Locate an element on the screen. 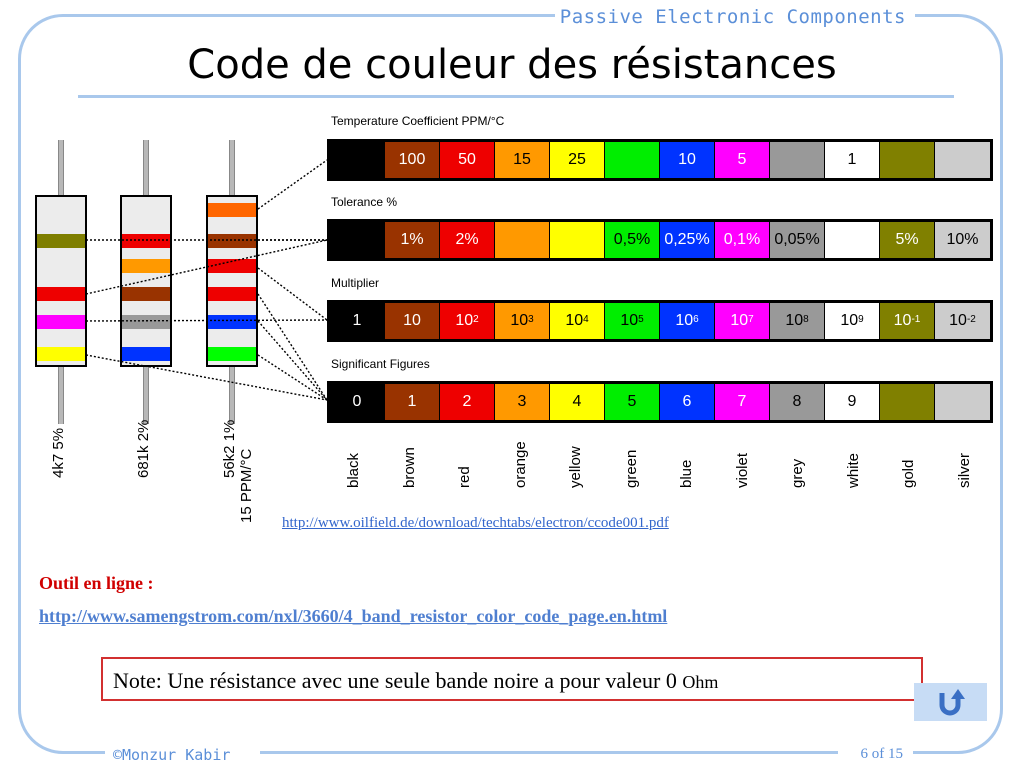 The height and width of the screenshot is (768, 1024). color-name-brown: brown is located at coordinates (409, 467).